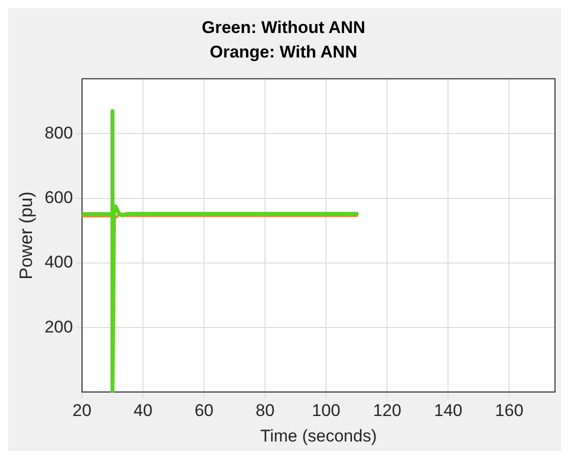 The width and height of the screenshot is (569, 459). Describe the element at coordinates (58, 262) in the screenshot. I see `y-tick-label: 400` at that location.